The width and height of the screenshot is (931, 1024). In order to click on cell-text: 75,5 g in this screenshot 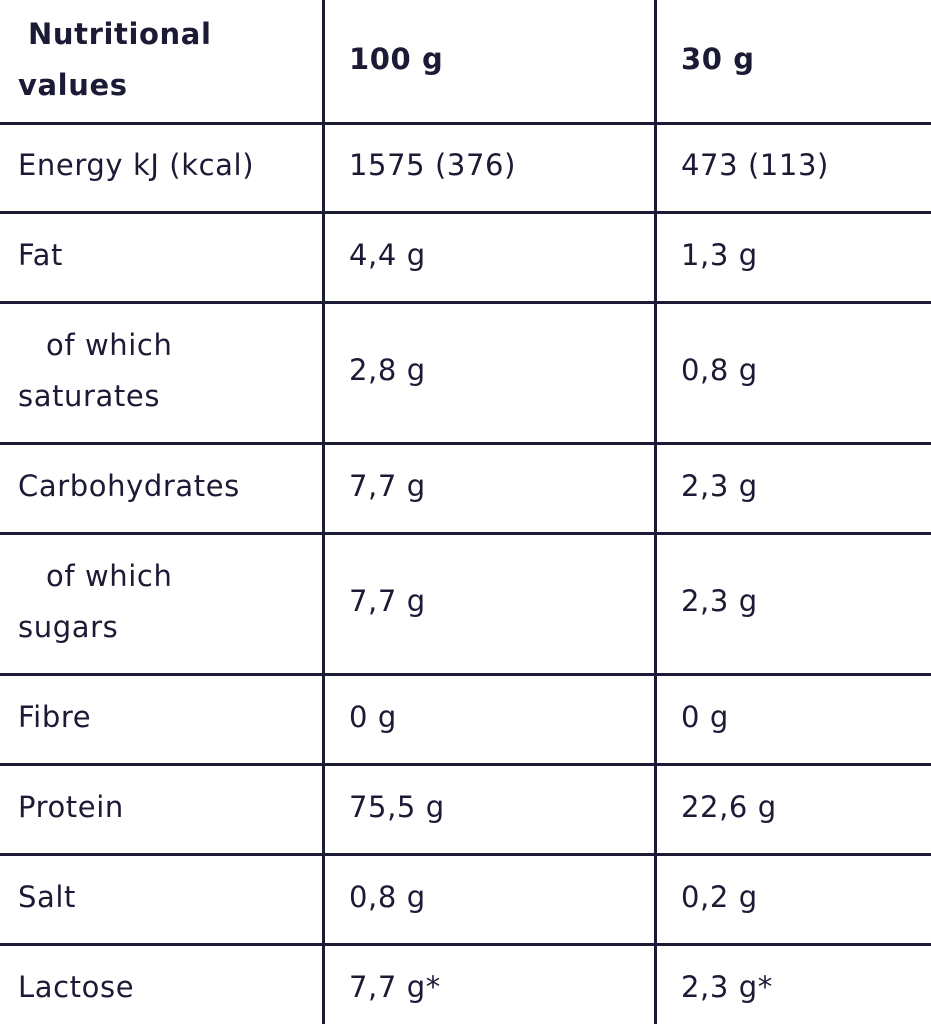, I will do `click(397, 806)`.